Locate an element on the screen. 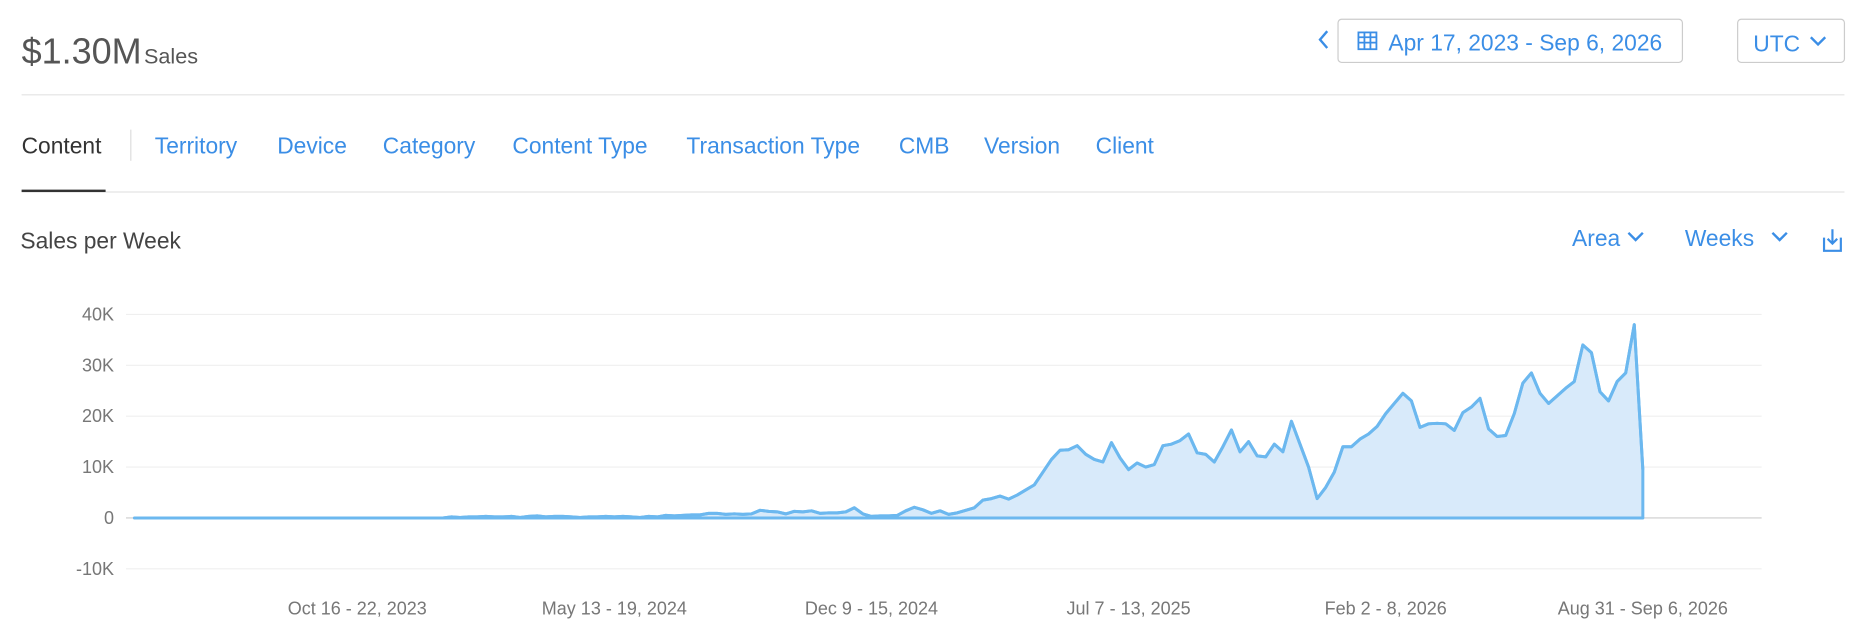 The height and width of the screenshot is (628, 1858). timezone-box is located at coordinates (1791, 41).